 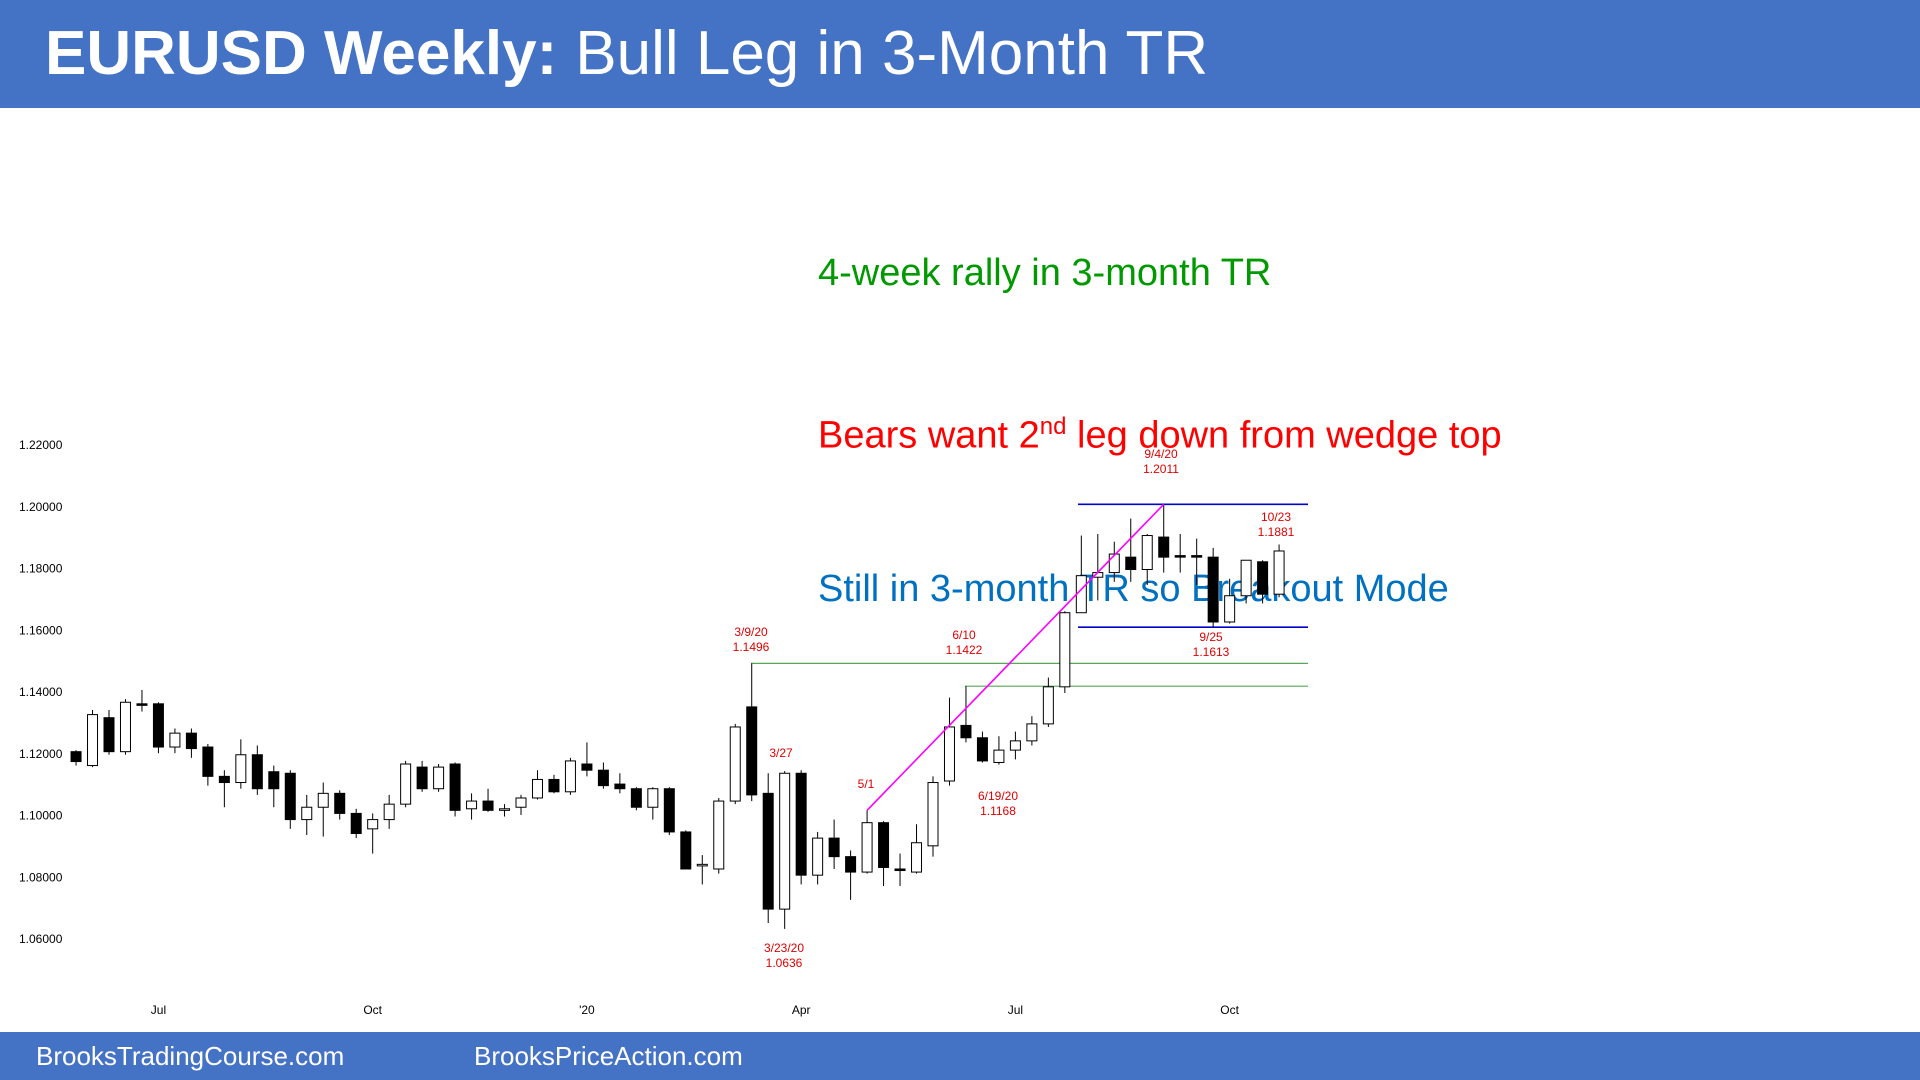 I want to click on trend-line, so click(x=1015, y=657).